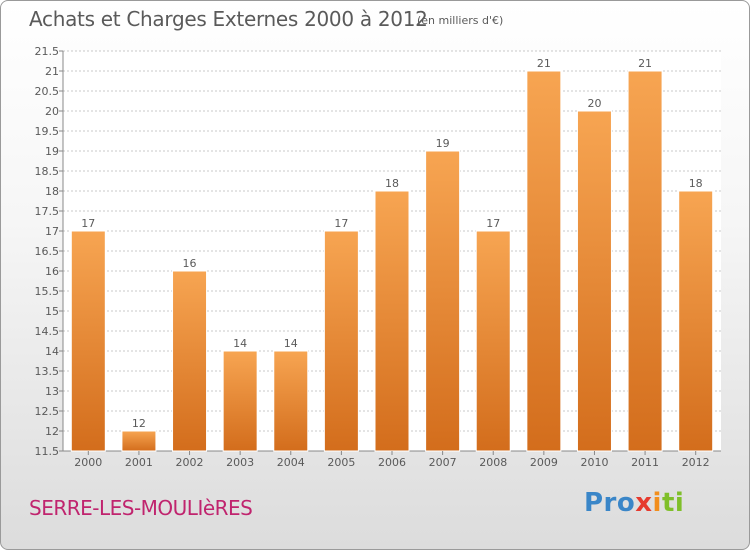 This screenshot has width=750, height=550. I want to click on y-tick-label: 17, so click(52, 231).